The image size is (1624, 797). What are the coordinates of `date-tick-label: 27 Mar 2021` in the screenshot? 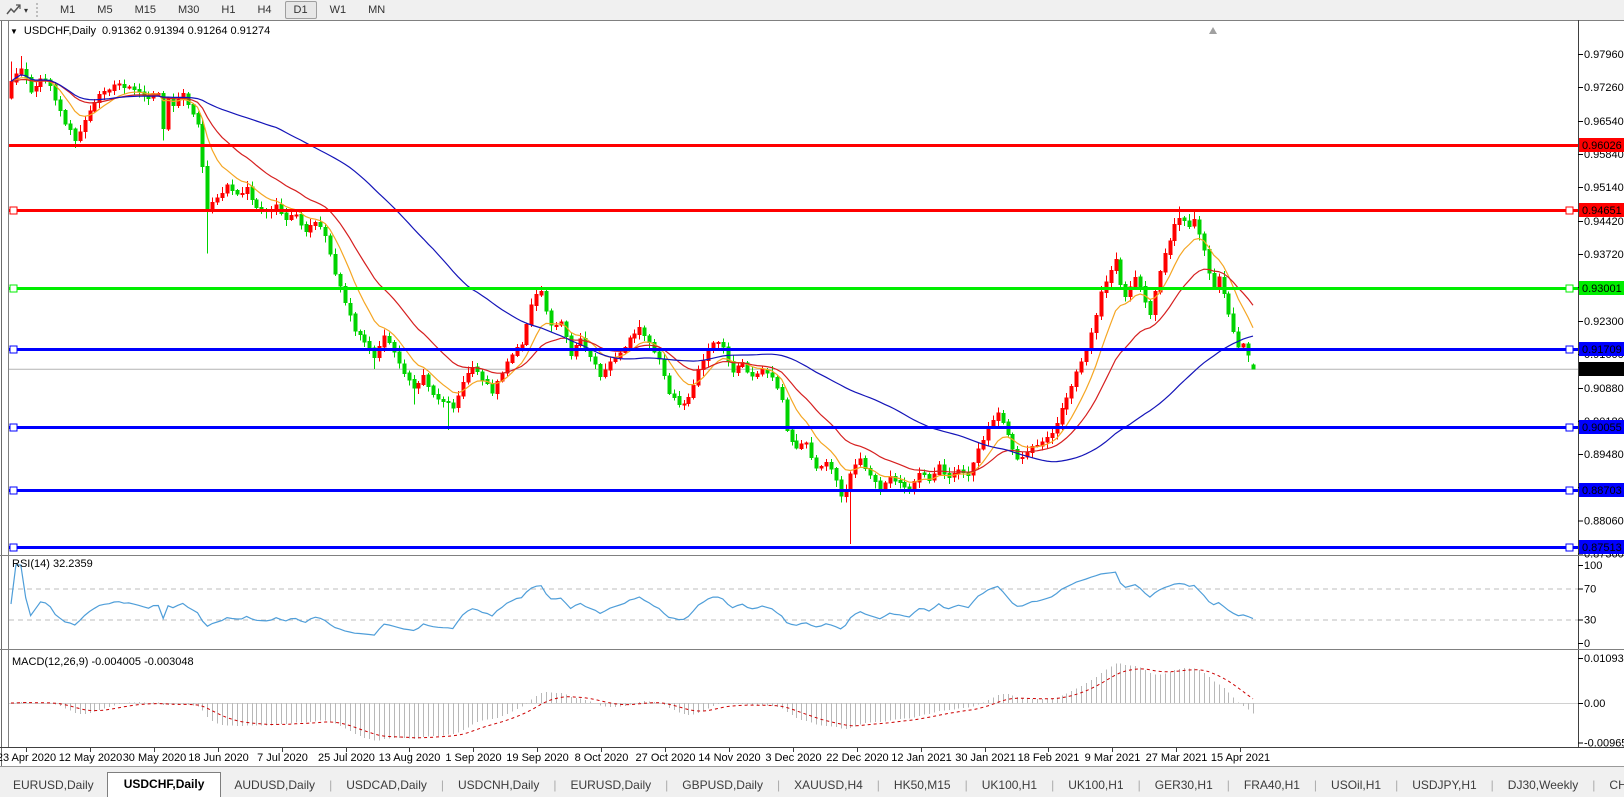 It's located at (1177, 758).